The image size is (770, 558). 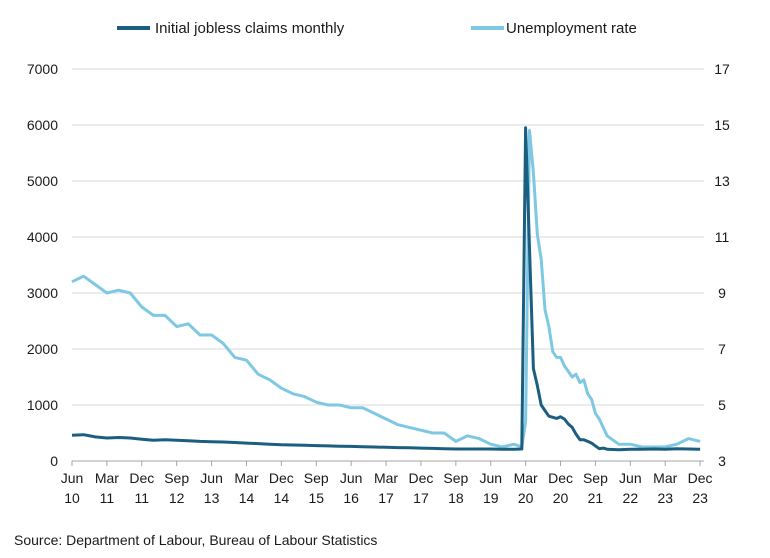 I want to click on y-left-tick-label: 6000, so click(x=42, y=125).